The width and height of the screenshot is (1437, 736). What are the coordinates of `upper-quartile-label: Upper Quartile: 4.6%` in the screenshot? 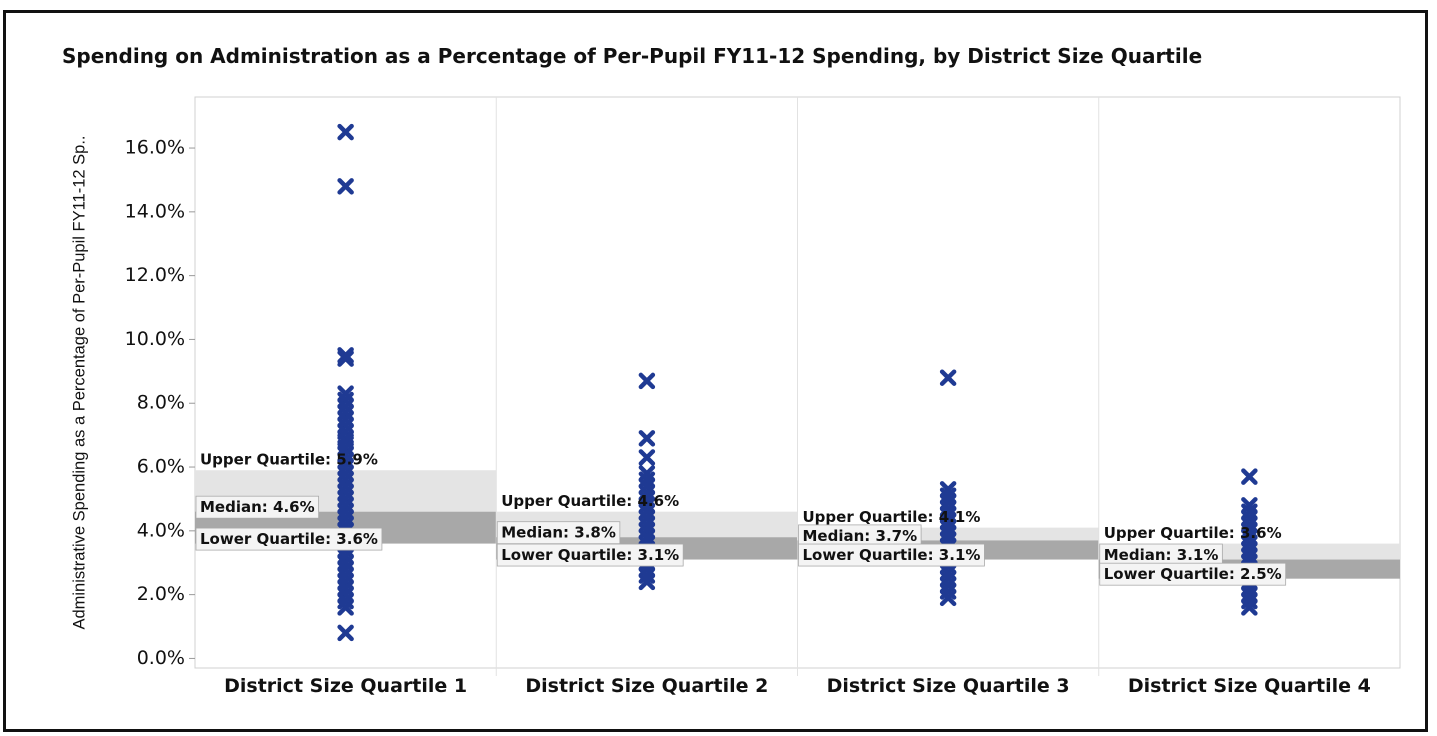 It's located at (590, 501).